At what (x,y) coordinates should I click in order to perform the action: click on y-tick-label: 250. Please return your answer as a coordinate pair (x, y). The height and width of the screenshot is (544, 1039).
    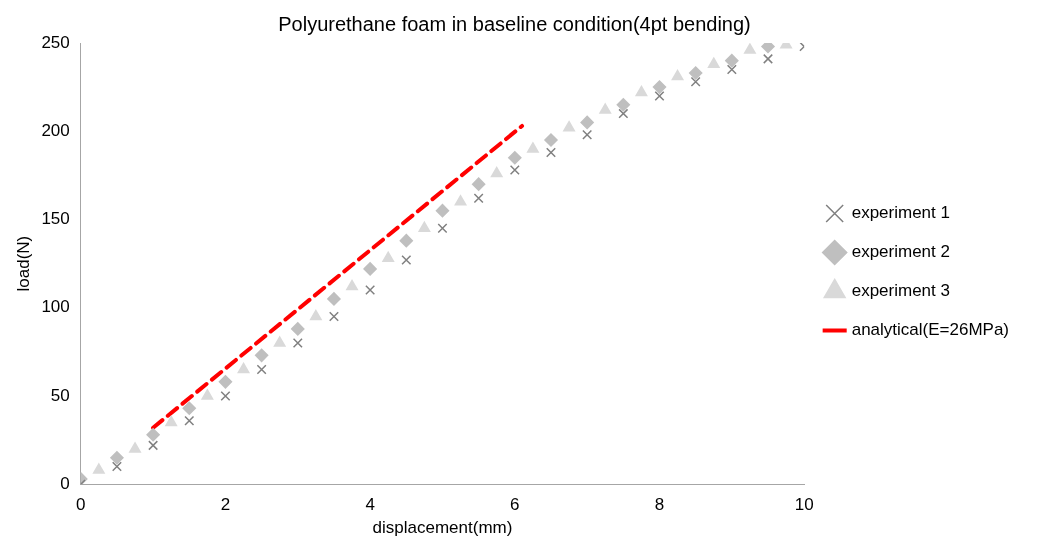
    Looking at the image, I should click on (55, 42).